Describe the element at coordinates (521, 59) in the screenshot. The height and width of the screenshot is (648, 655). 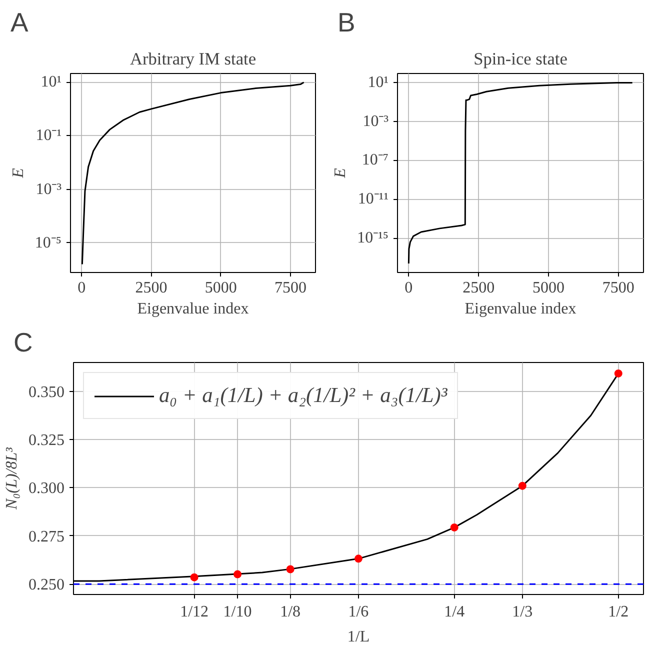
I see `chart-title: Spin-ice state` at that location.